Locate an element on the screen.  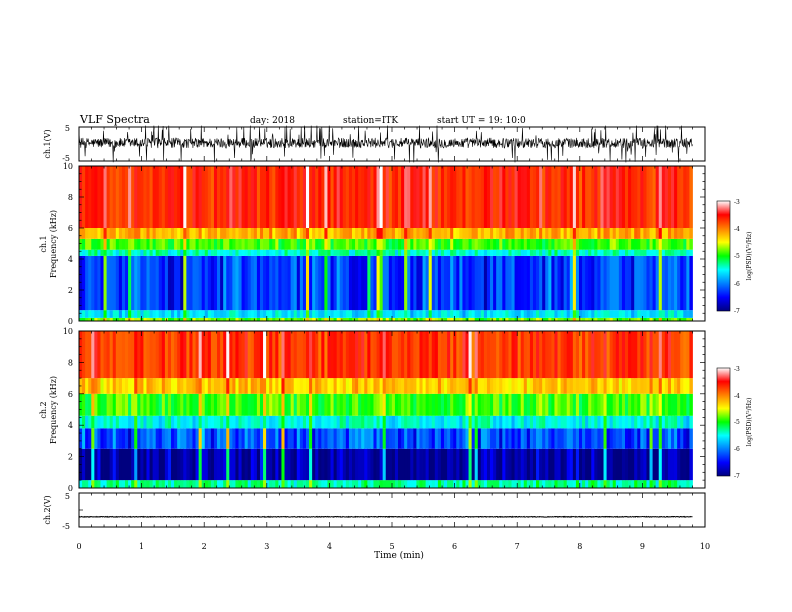
ch2-colorbar-label: log(PSD)(V²/Hz) is located at coordinates (749, 422).